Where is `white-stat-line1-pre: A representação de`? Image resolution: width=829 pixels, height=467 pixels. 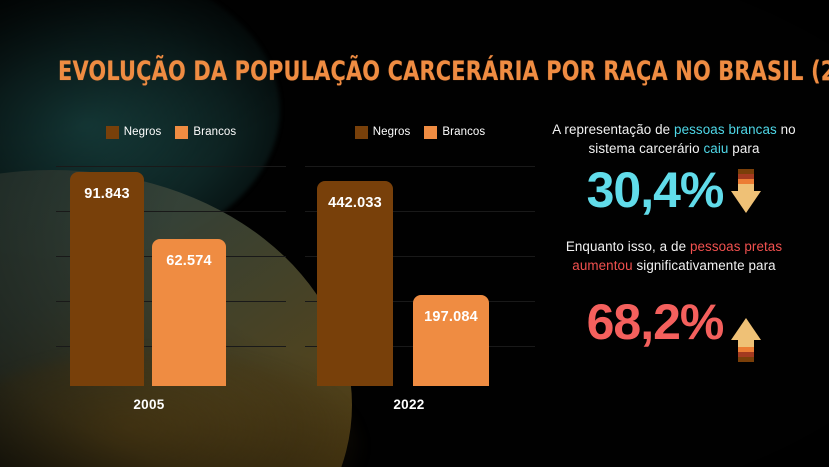
white-stat-line1-pre: A representação de is located at coordinates (613, 129).